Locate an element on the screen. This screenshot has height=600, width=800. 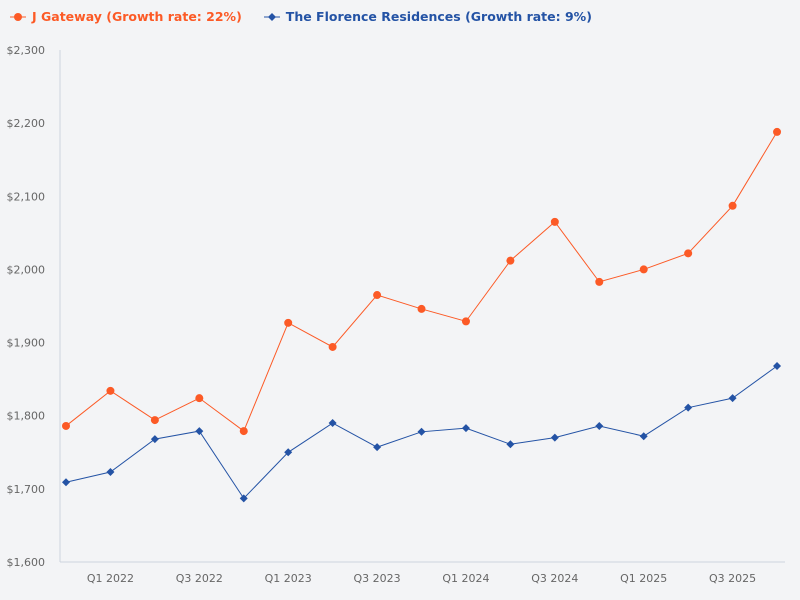
y-tick-label: $2,200 is located at coordinates (26, 123).